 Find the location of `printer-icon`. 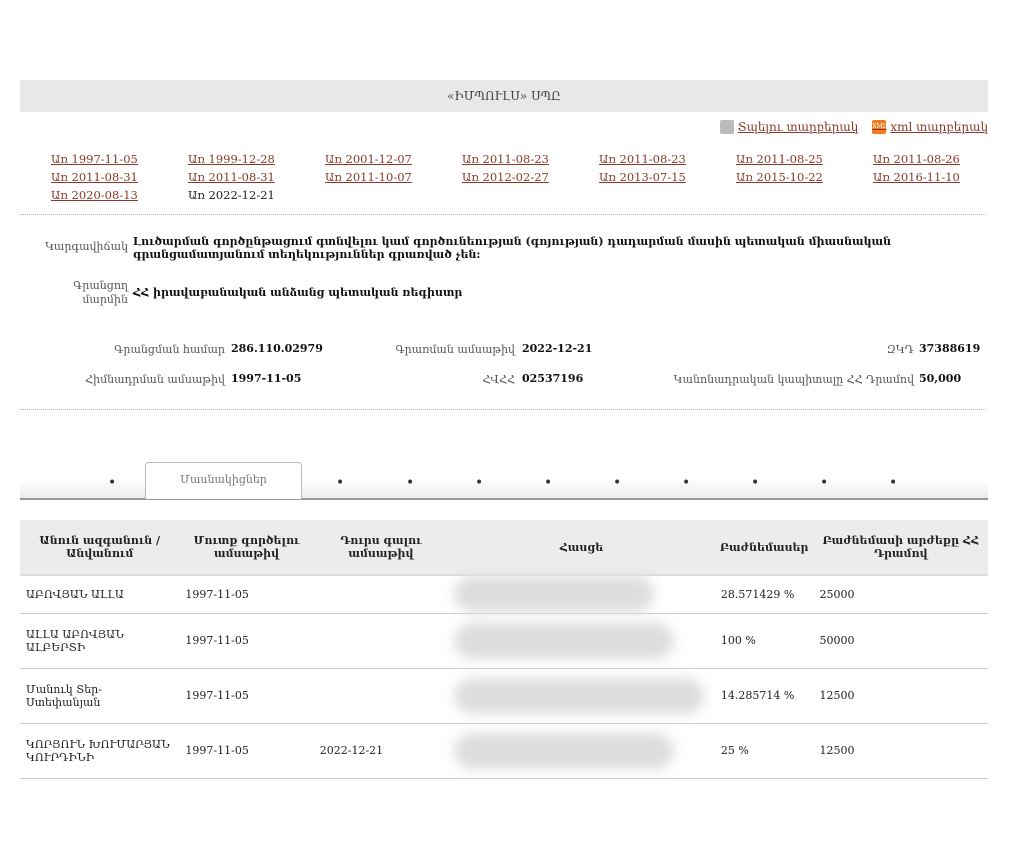

printer-icon is located at coordinates (726, 127).